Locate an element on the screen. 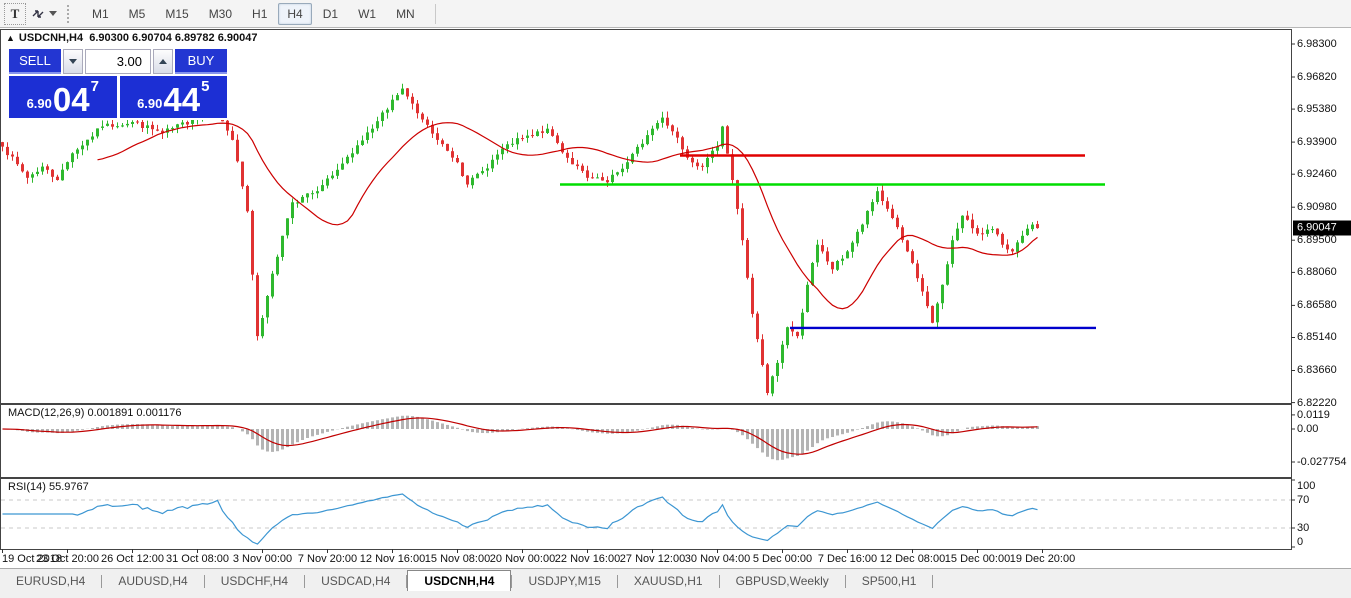  status-bar is located at coordinates (675, 594).